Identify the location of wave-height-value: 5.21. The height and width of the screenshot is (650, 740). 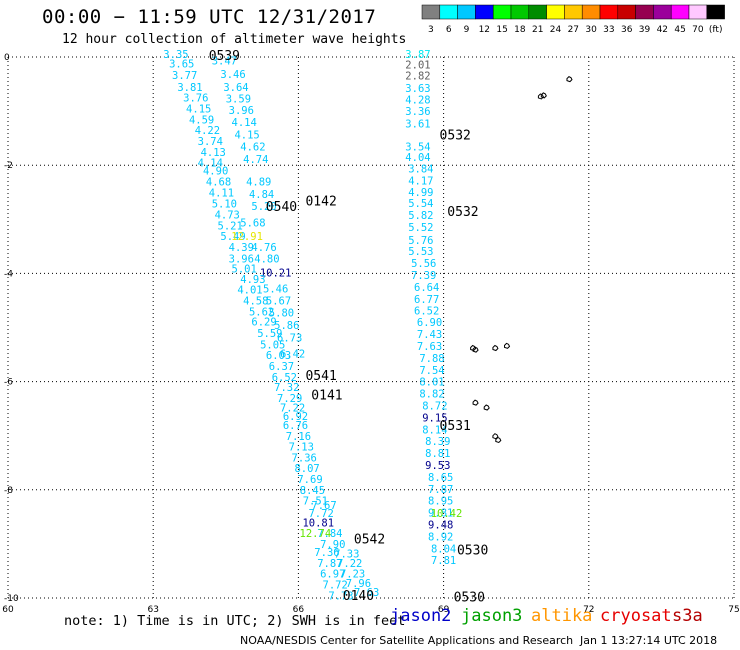
(230, 226).